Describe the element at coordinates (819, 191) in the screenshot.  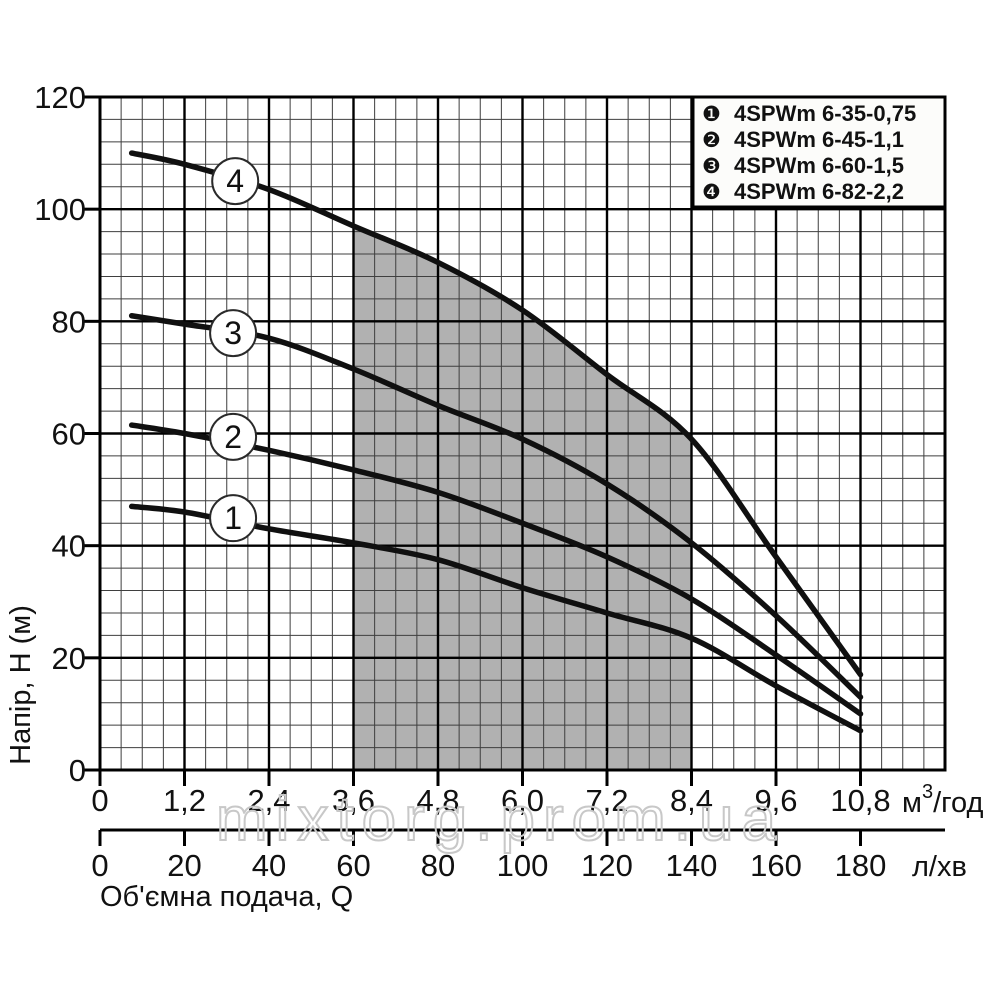
I see `legend-item-label: 4SPWm 6-82-2,2` at that location.